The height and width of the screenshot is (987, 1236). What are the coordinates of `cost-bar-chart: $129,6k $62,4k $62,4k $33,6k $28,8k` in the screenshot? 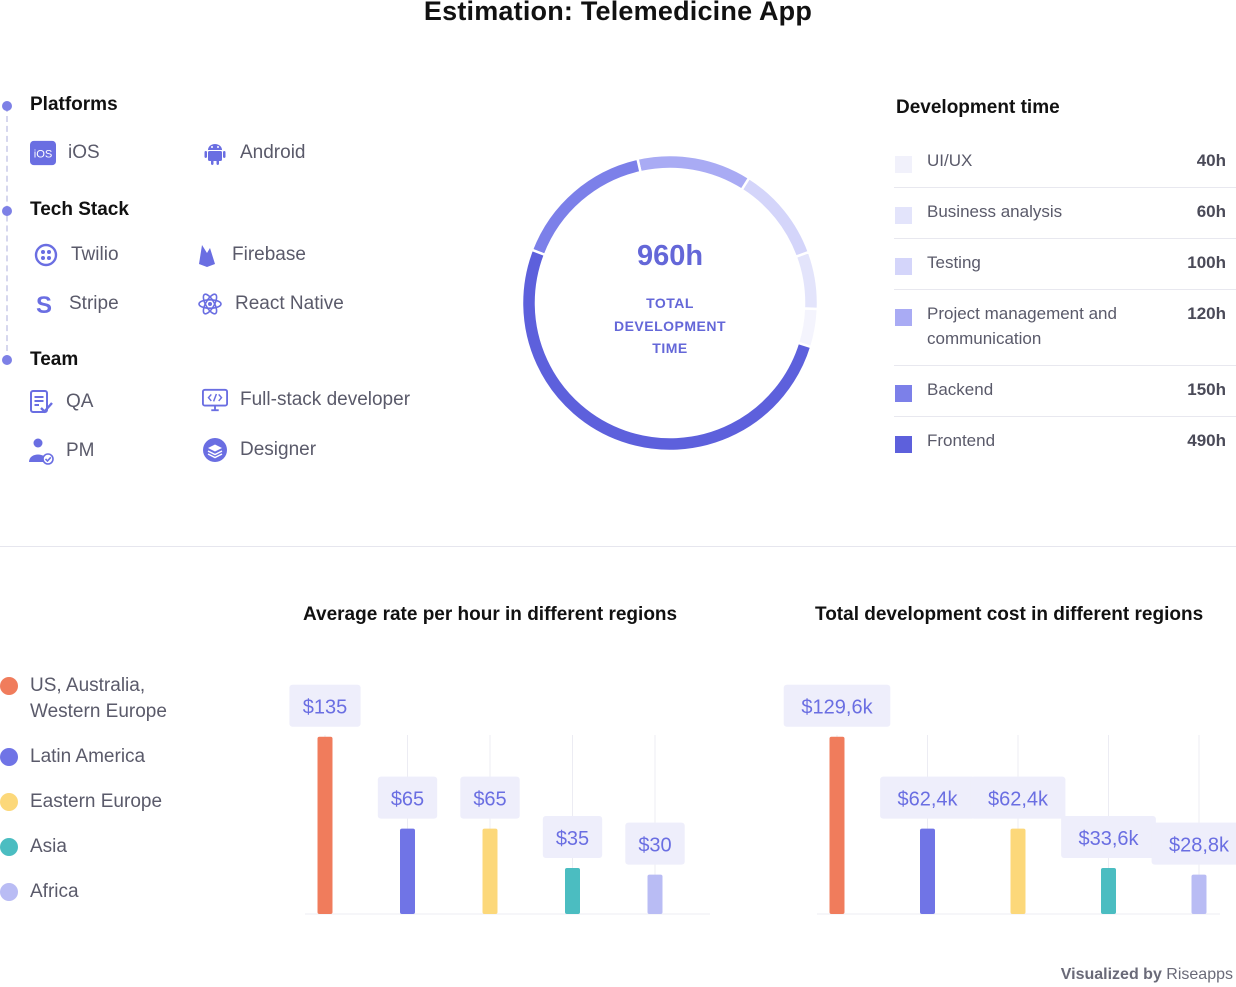 It's located at (1009, 799).